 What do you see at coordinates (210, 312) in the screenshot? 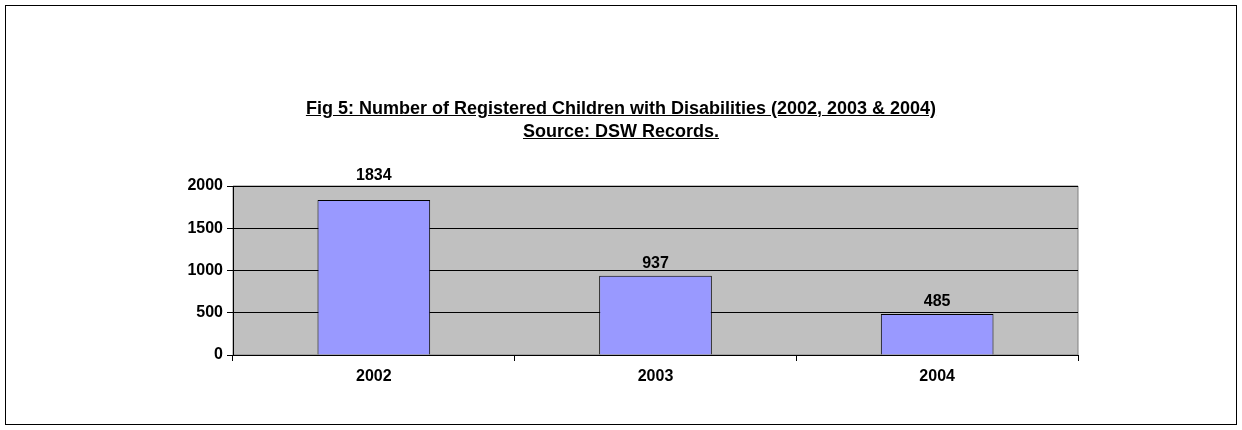
I see `y-tick-label: 500` at bounding box center [210, 312].